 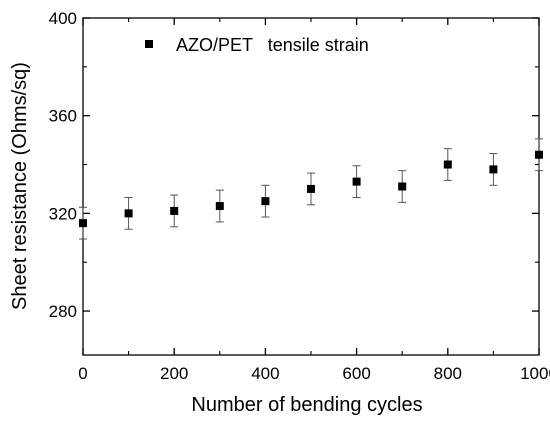 What do you see at coordinates (20, 186) in the screenshot?
I see `y-axis-title: Sheet resistance (Ohms/sq)` at bounding box center [20, 186].